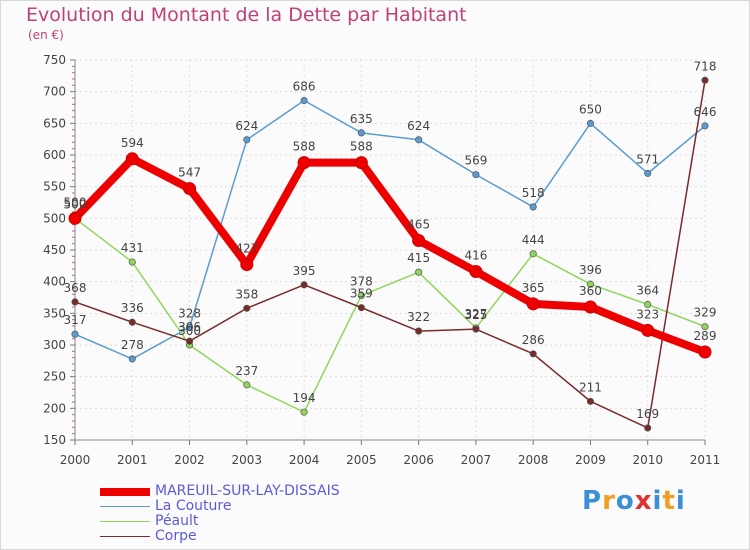 The height and width of the screenshot is (550, 750). I want to click on brand-letter: t, so click(669, 501).